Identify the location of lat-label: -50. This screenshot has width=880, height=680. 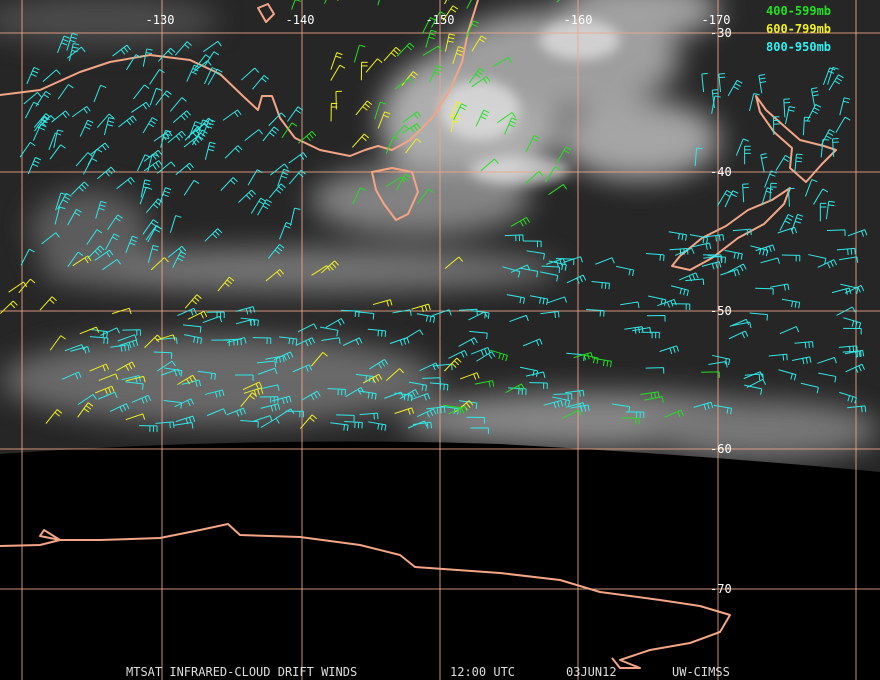
(721, 311).